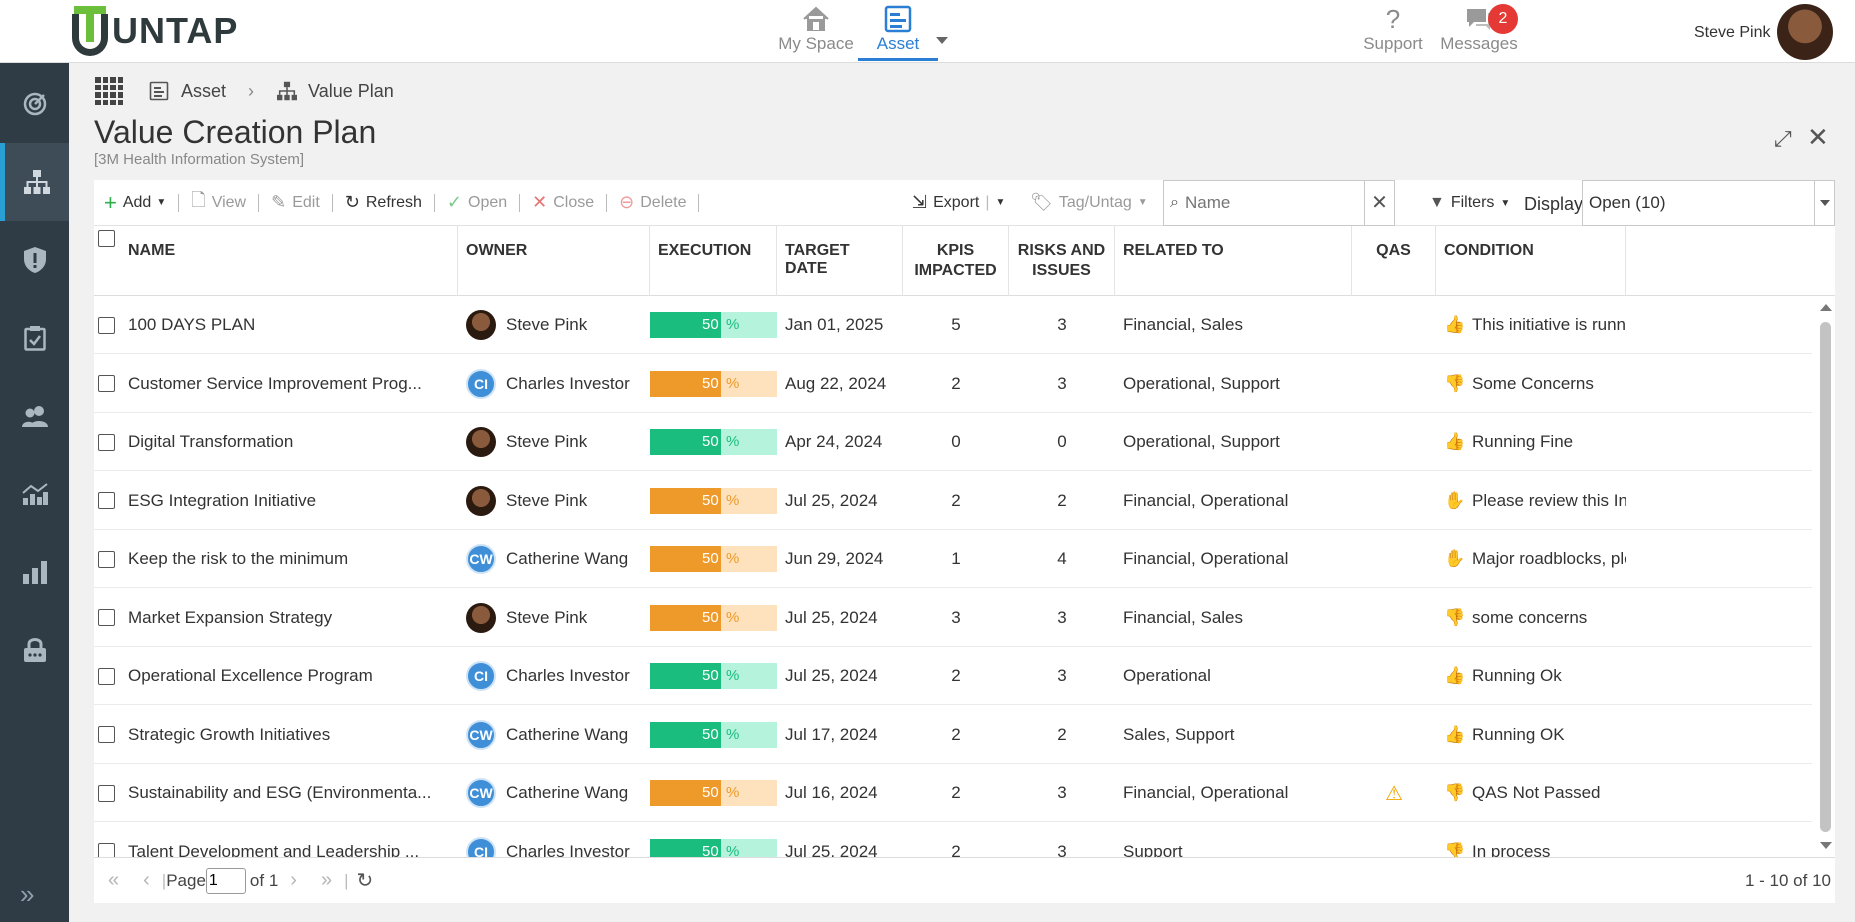 Image resolution: width=1855 pixels, height=922 pixels. What do you see at coordinates (90, 31) in the screenshot?
I see `logo-mark` at bounding box center [90, 31].